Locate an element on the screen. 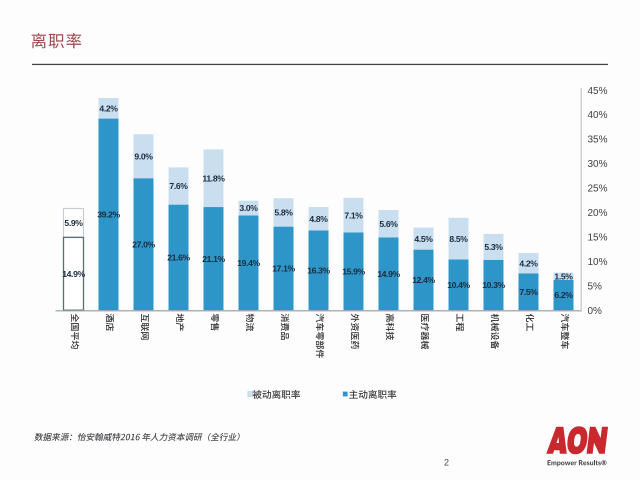  svg-text: 35% is located at coordinates (598, 140).